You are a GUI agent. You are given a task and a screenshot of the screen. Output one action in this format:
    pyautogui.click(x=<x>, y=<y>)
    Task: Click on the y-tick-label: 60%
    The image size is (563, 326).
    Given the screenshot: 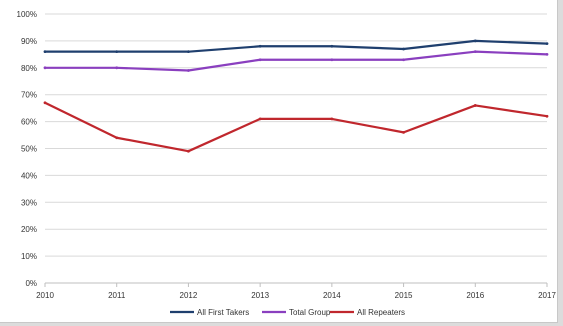 What is the action you would take?
    pyautogui.click(x=29, y=122)
    